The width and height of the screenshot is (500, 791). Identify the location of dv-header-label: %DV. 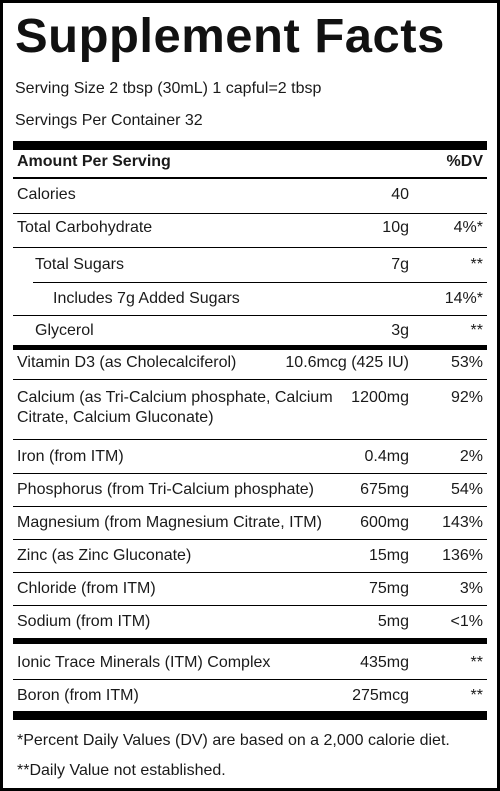
(464, 161).